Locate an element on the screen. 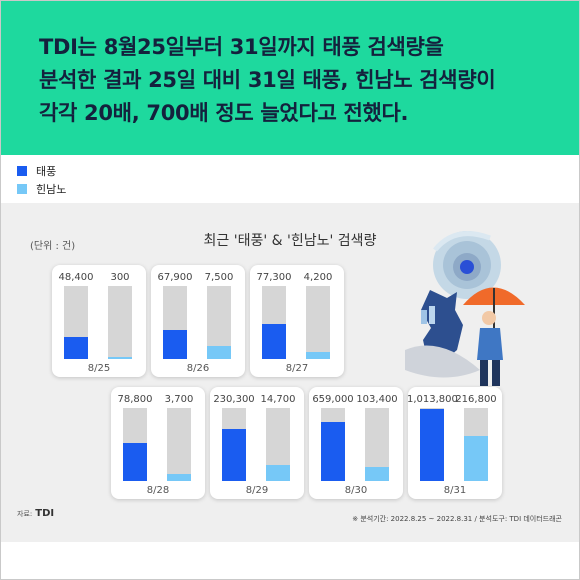 The width and height of the screenshot is (580, 580). chart-card-8-31: 1,013,800 216,800 8/31 is located at coordinates (454, 443).